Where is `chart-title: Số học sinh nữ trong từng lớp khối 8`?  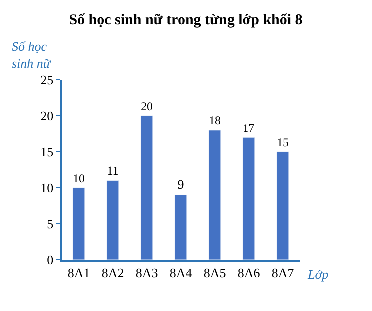
chart-title: Số học sinh nữ trong từng lớp khối 8 is located at coordinates (186, 20).